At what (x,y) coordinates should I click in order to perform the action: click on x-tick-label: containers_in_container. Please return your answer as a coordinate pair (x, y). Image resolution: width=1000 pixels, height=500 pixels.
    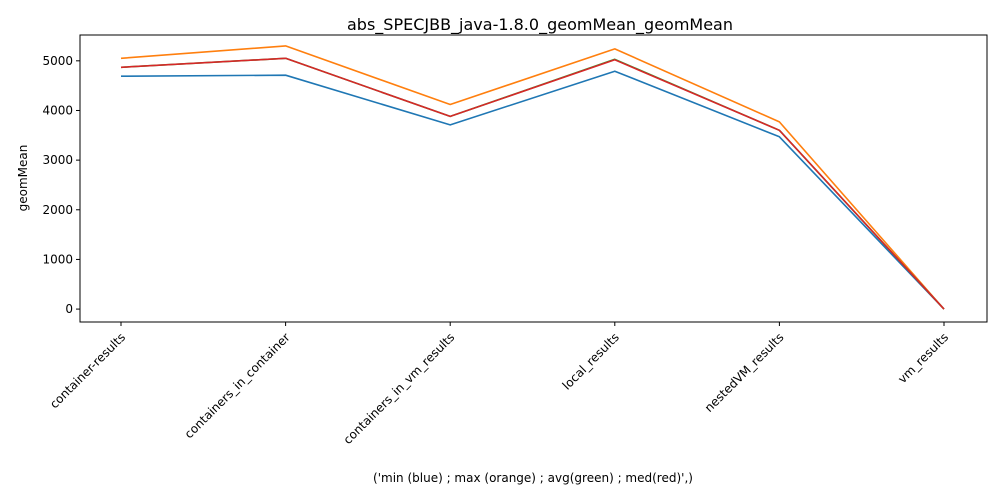
    Looking at the image, I should click on (237, 385).